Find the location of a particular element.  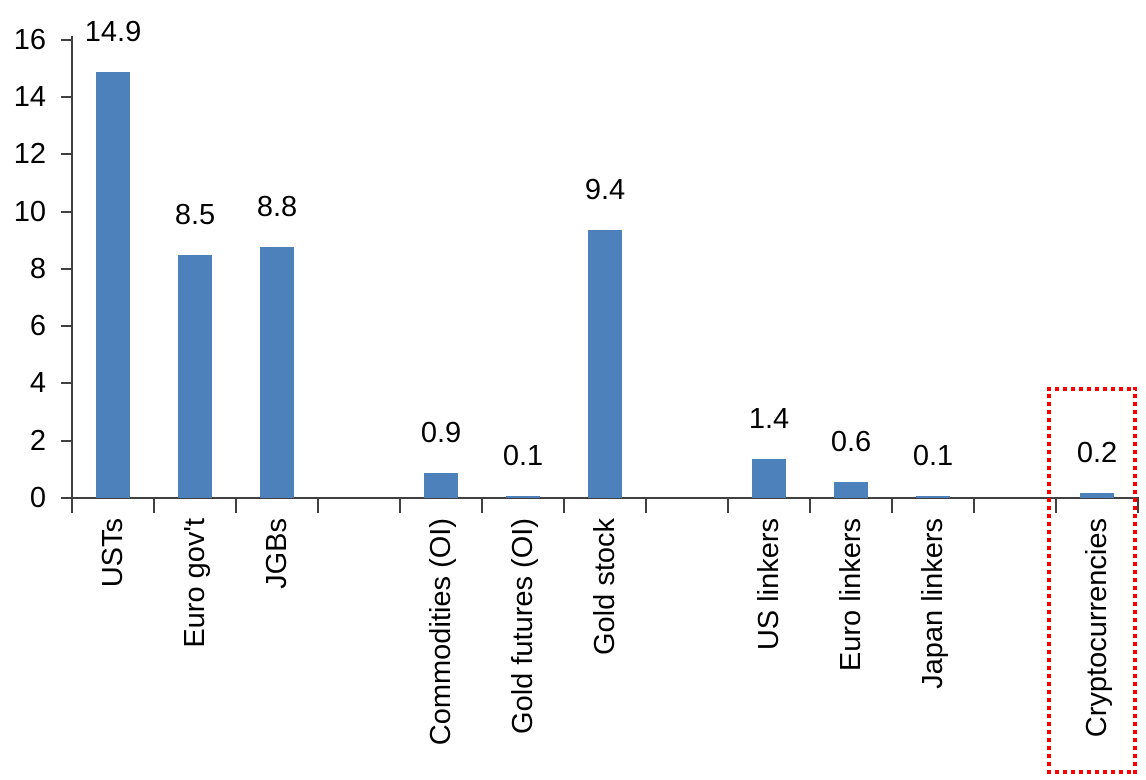

y-tick-label: 6 is located at coordinates (37, 326).